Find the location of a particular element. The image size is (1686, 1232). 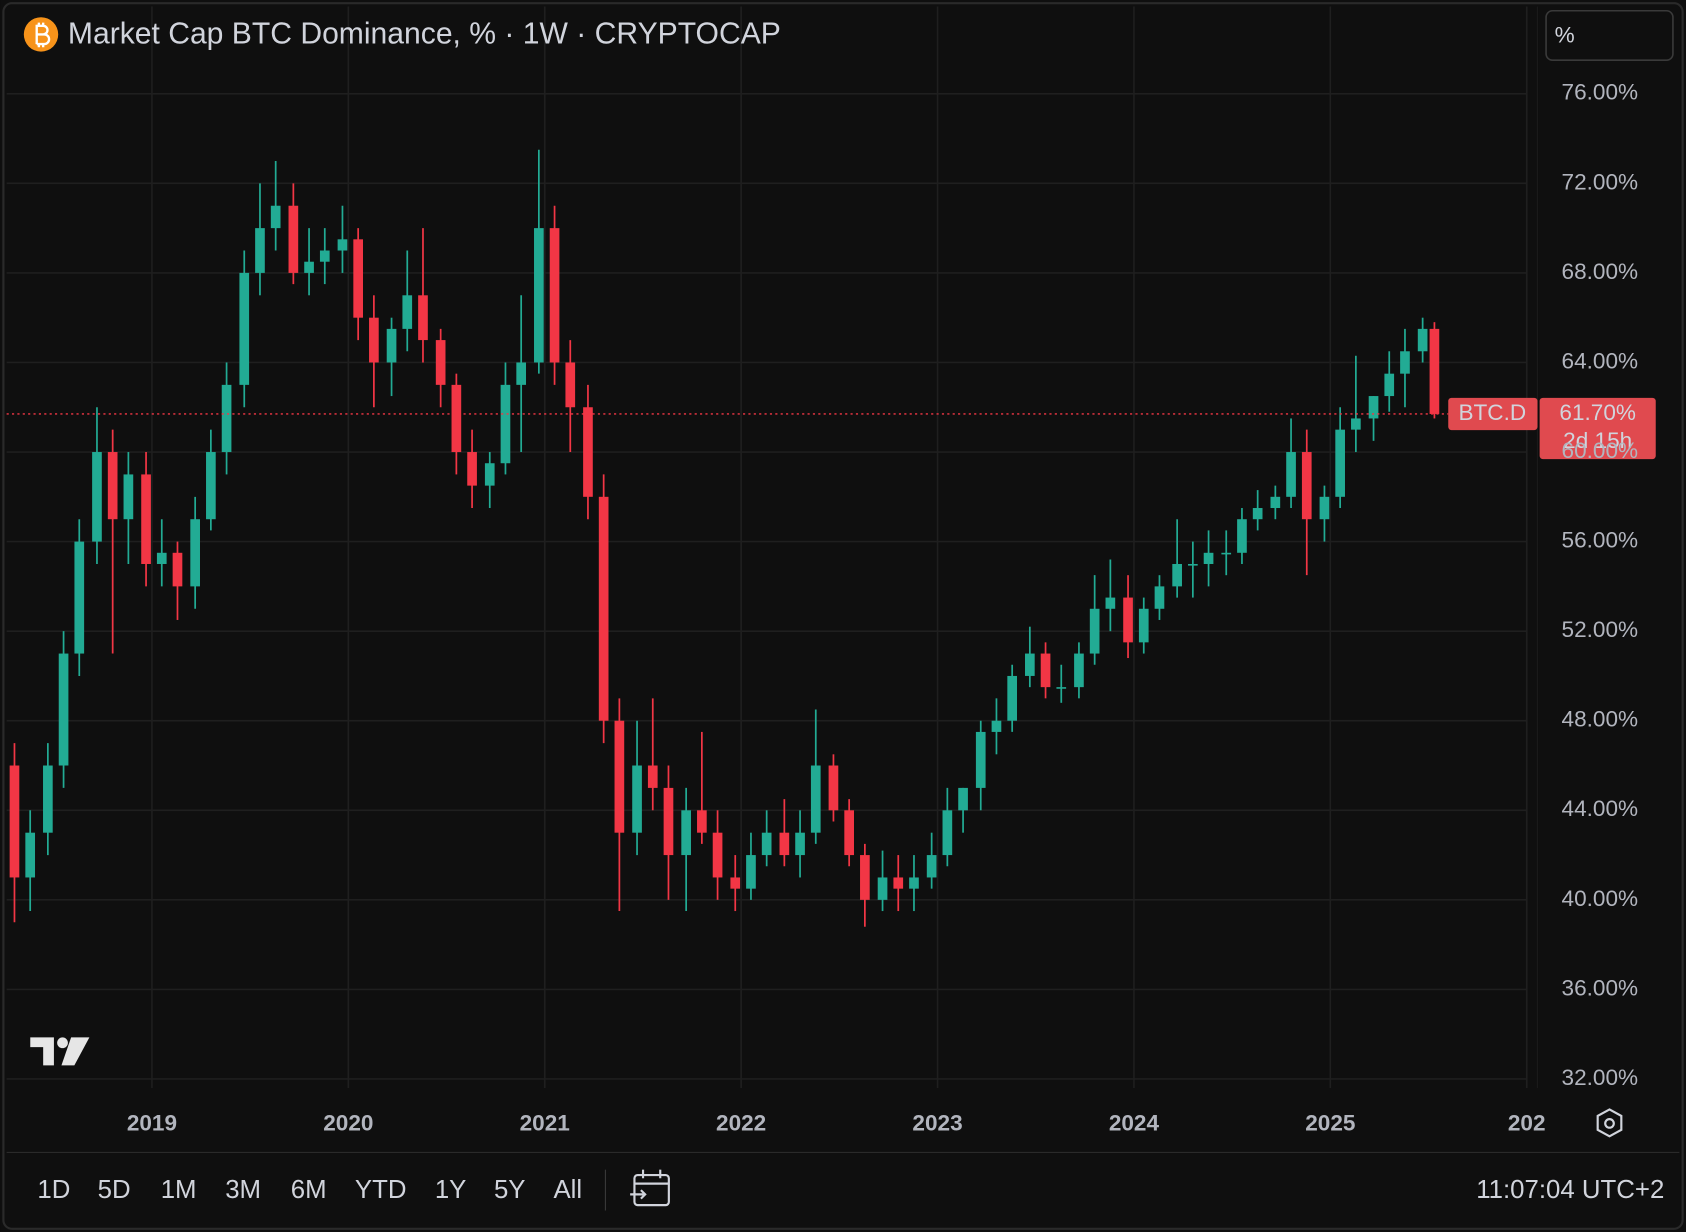

x-tick-label: 2022 is located at coordinates (741, 1122).